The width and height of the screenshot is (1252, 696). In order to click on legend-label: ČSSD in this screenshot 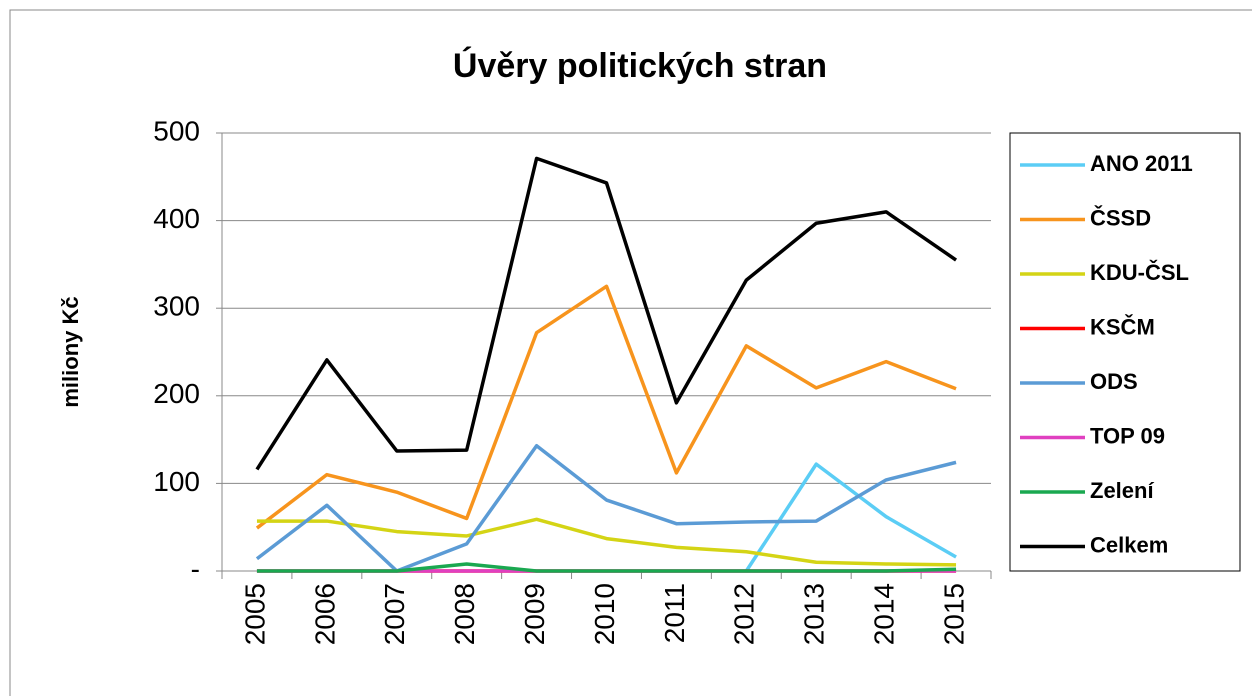, I will do `click(1120, 217)`.